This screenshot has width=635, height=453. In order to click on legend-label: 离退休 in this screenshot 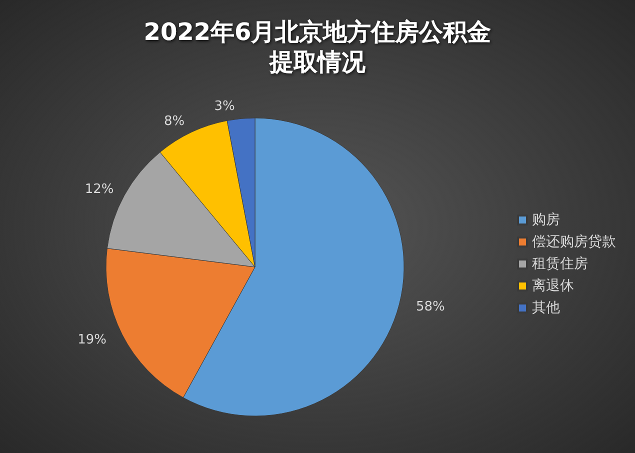, I will do `click(553, 286)`.